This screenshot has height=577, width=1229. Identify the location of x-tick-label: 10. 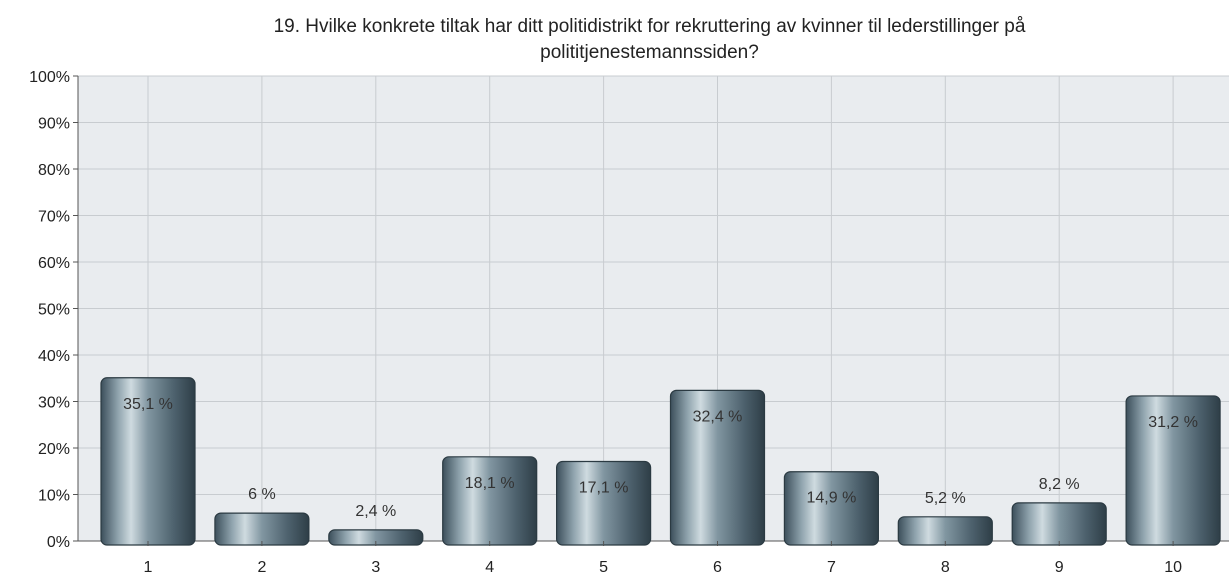
(1173, 567).